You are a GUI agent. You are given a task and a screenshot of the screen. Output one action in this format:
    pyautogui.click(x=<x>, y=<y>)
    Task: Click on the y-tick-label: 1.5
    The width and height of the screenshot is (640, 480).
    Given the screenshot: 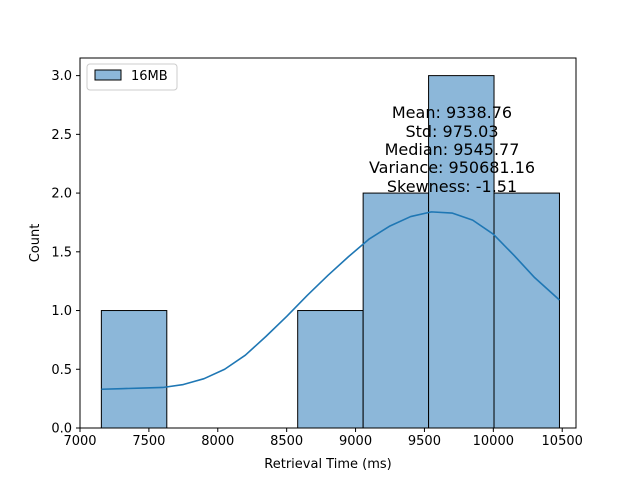 What is the action you would take?
    pyautogui.click(x=61, y=252)
    